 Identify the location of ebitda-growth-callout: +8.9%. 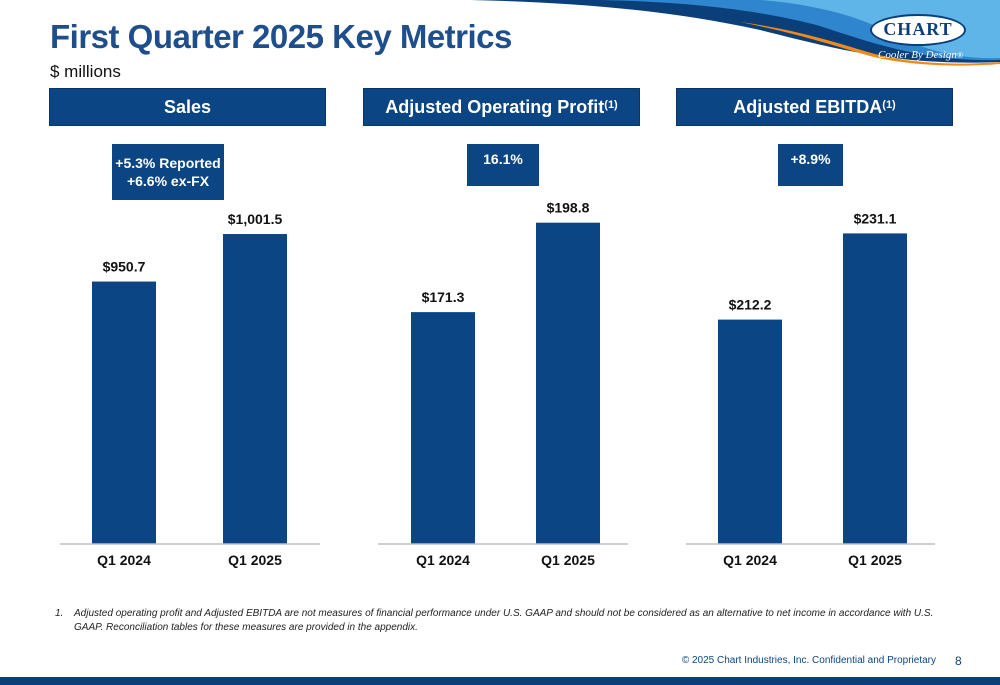
(810, 165).